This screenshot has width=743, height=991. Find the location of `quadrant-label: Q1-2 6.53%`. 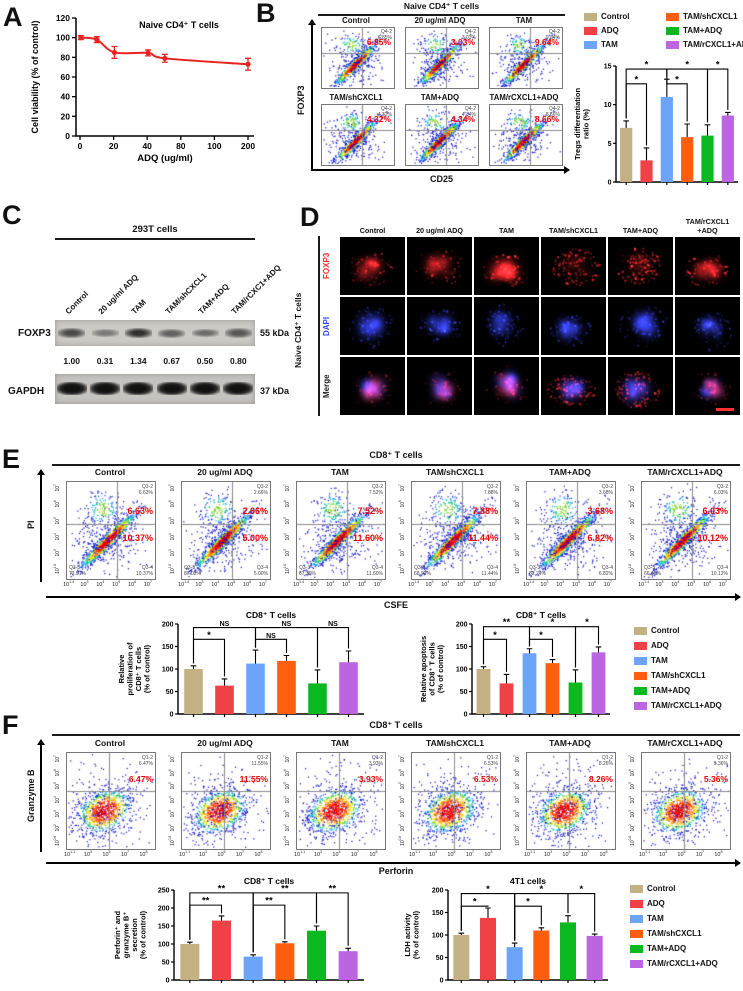

quadrant-label: Q1-2 6.53% is located at coordinates (490, 761).